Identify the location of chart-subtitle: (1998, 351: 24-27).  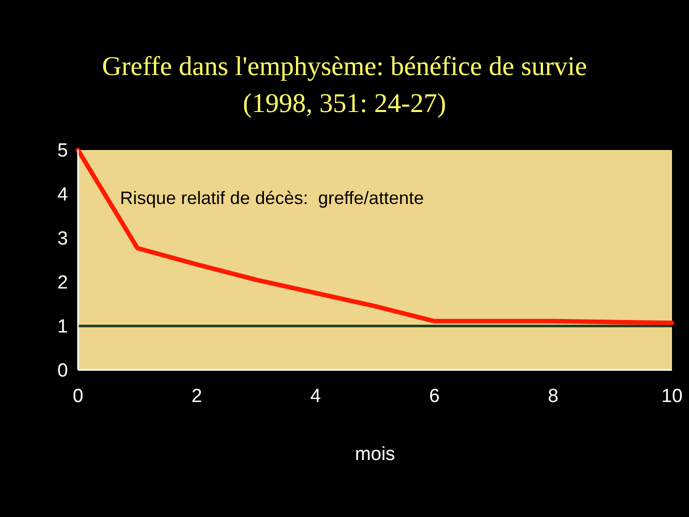
(344, 103).